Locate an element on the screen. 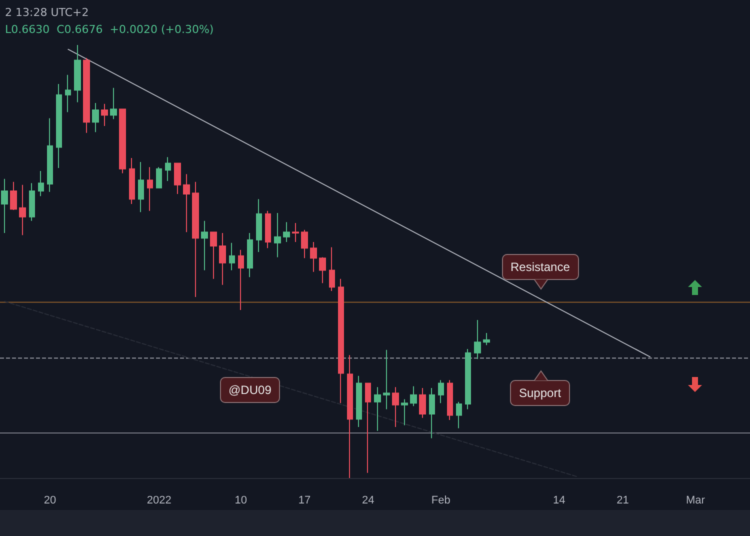  x-tick-label: Mar is located at coordinates (696, 500).